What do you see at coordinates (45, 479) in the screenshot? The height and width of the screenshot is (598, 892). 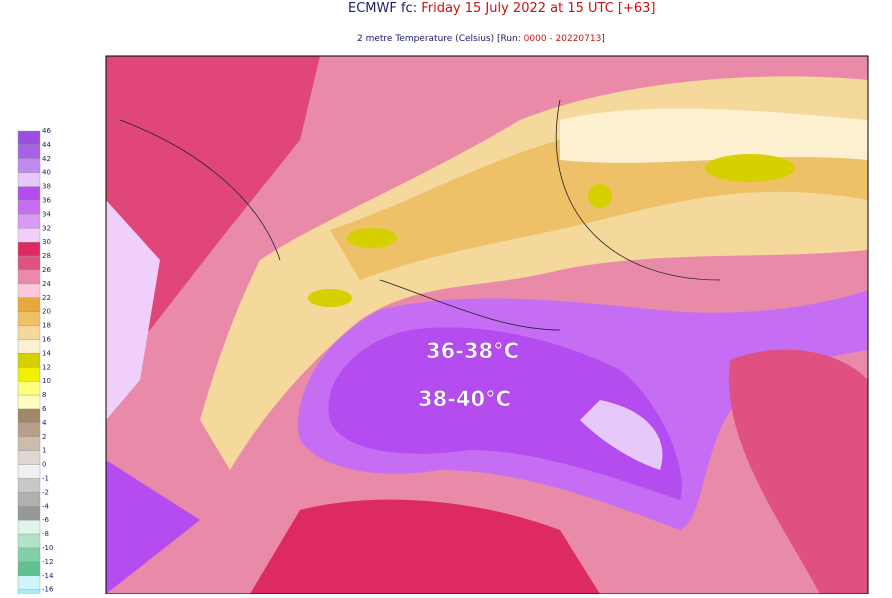 I see `legend-label: -1` at bounding box center [45, 479].